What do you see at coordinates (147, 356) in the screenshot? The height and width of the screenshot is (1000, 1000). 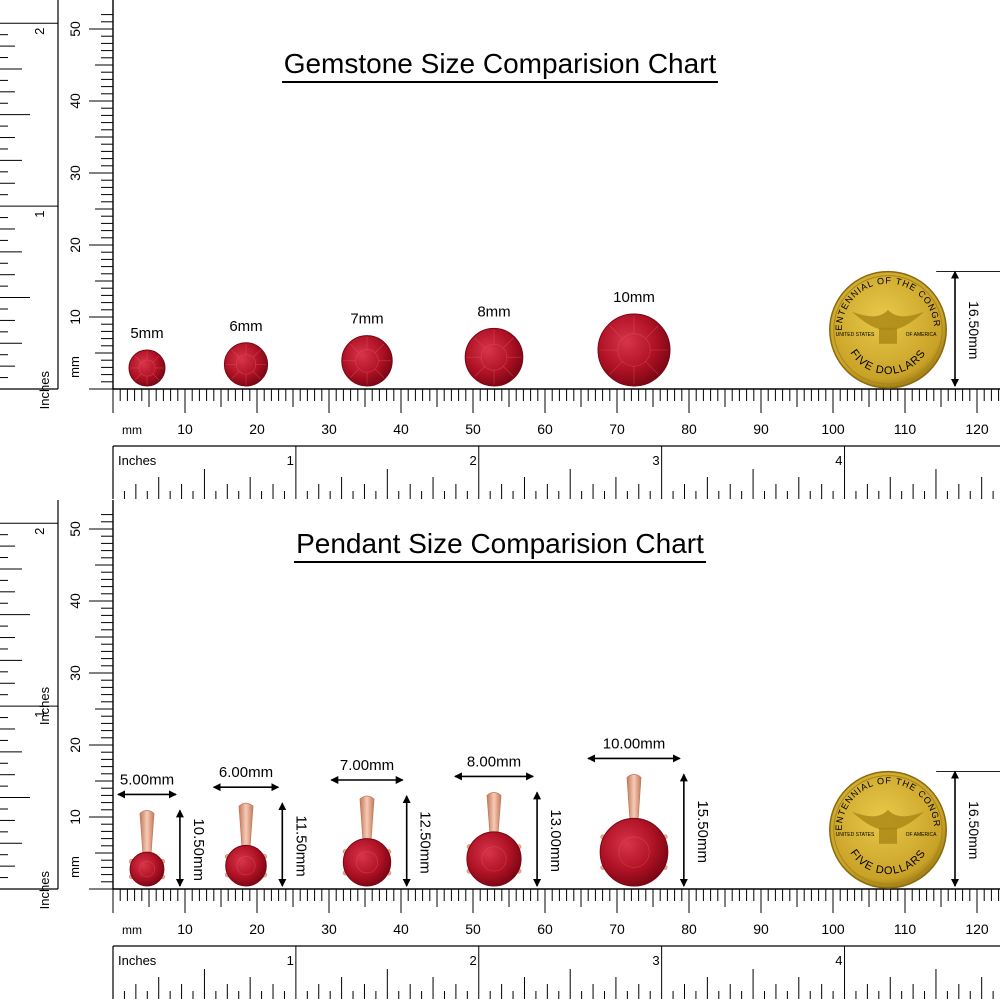 I see `gemstone-1: 5mm` at bounding box center [147, 356].